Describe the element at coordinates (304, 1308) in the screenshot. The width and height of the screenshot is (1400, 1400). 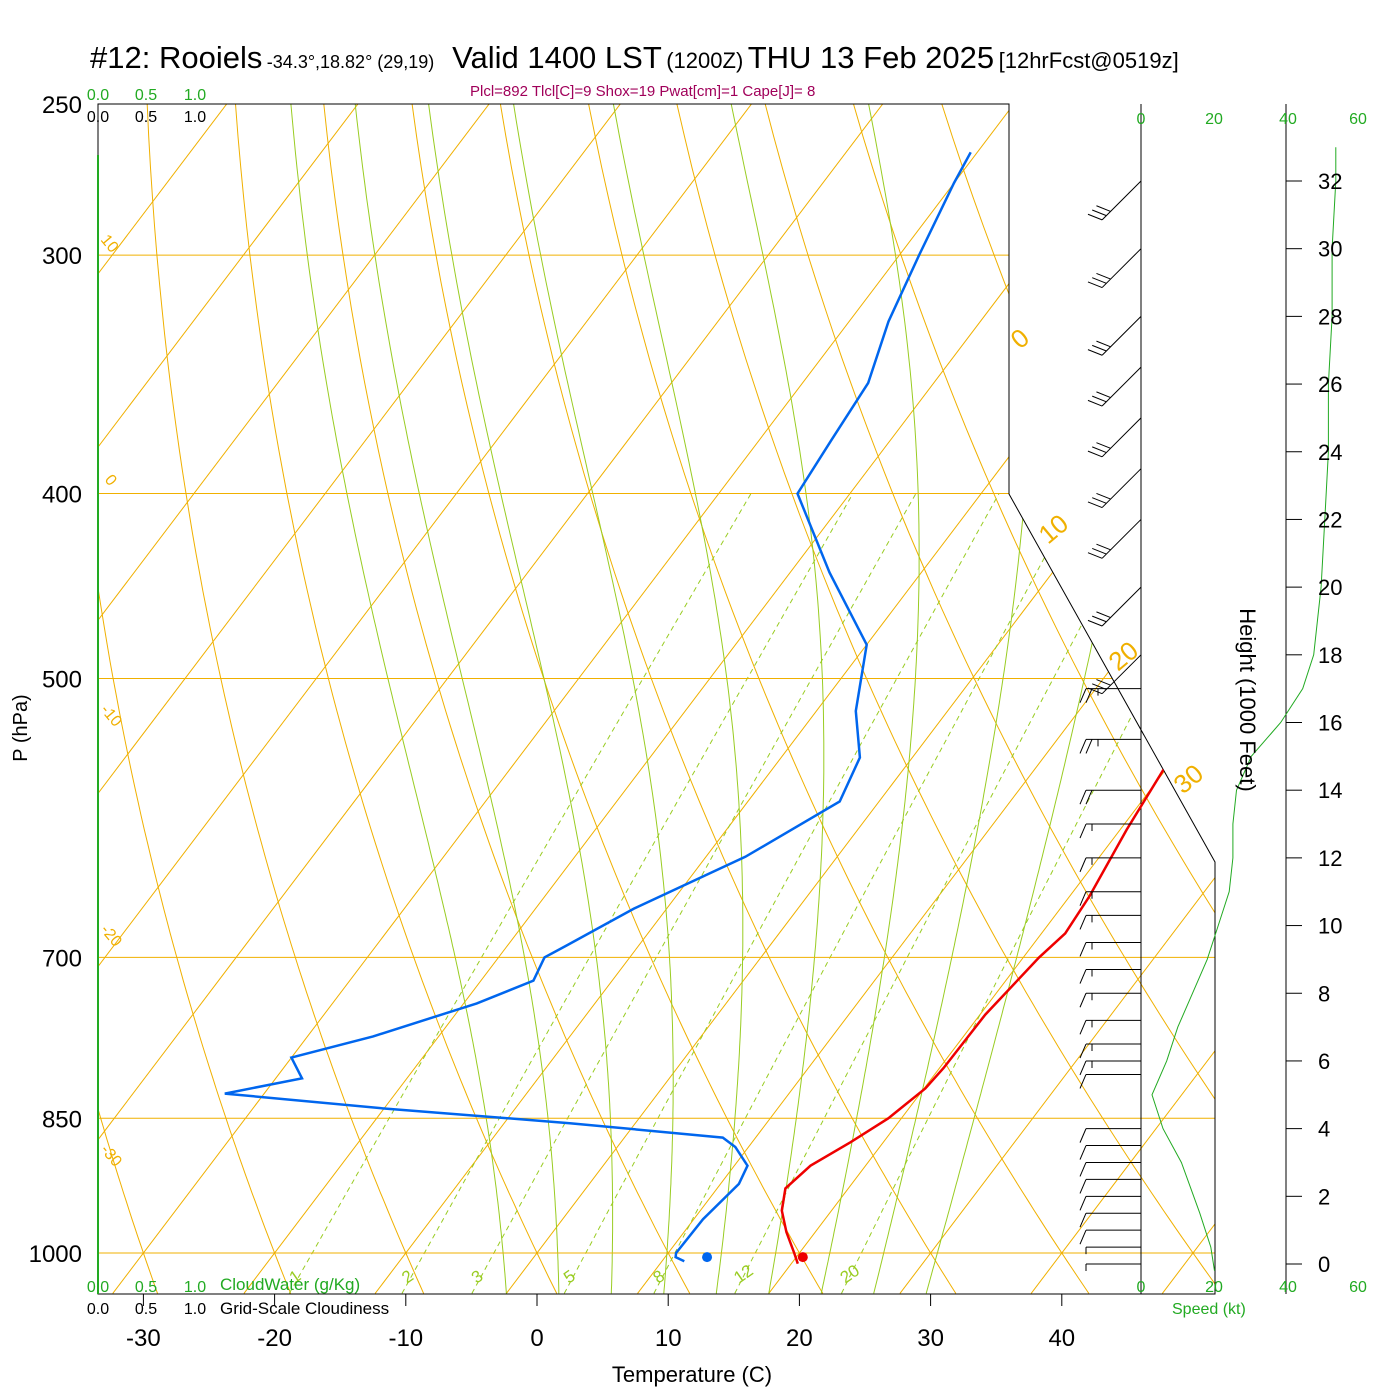
I see `cloudiness-label: Grid-Scale Cloudiness` at that location.